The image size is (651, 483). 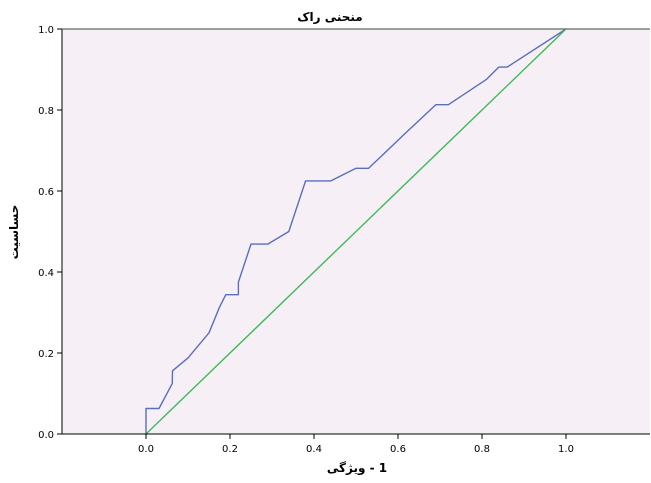 I want to click on x-tick-label: 0.0, so click(x=146, y=449).